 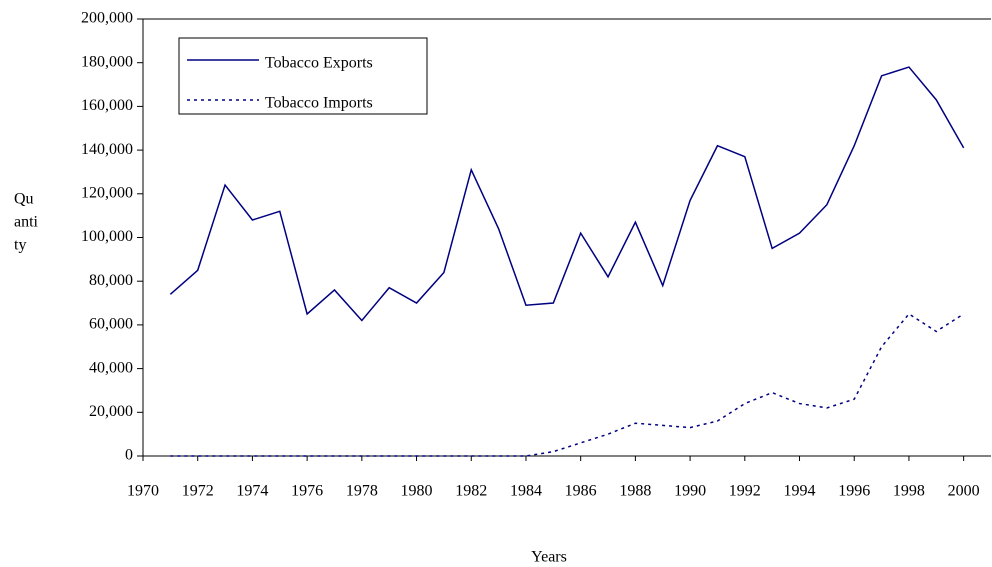 I want to click on legend-box, so click(x=303, y=76).